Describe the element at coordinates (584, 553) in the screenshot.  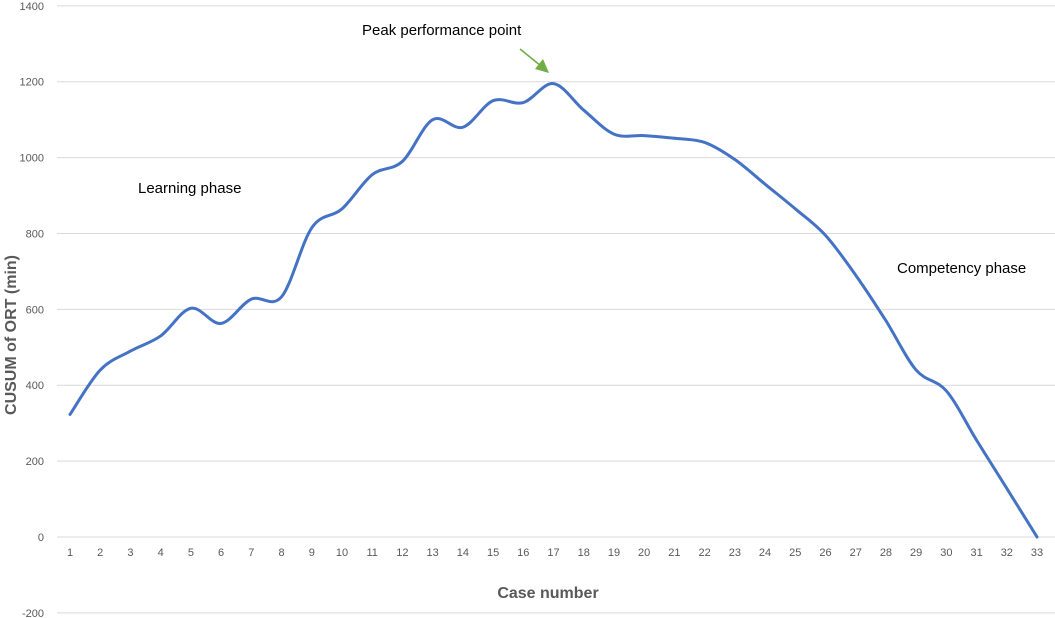
I see `x-tick-label: 18` at that location.